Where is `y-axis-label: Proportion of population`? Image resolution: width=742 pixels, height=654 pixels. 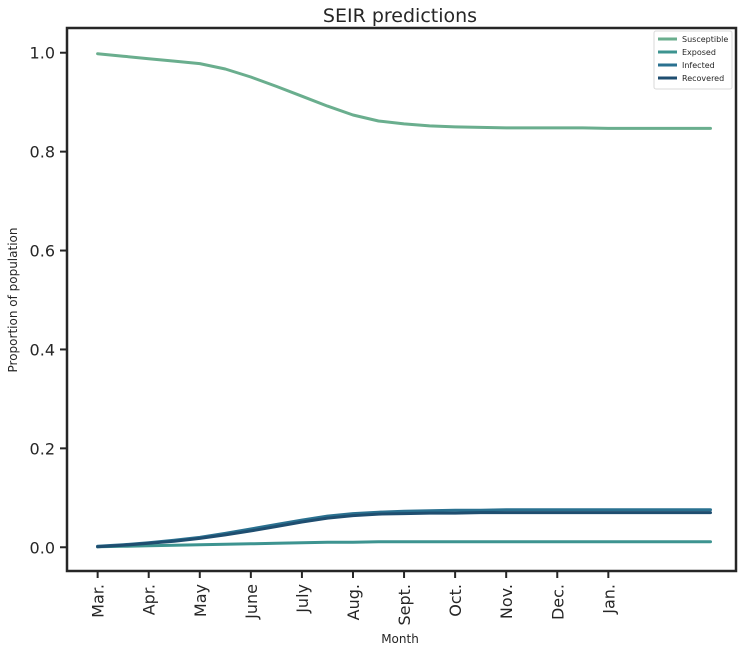 y-axis-label: Proportion of population is located at coordinates (13, 300).